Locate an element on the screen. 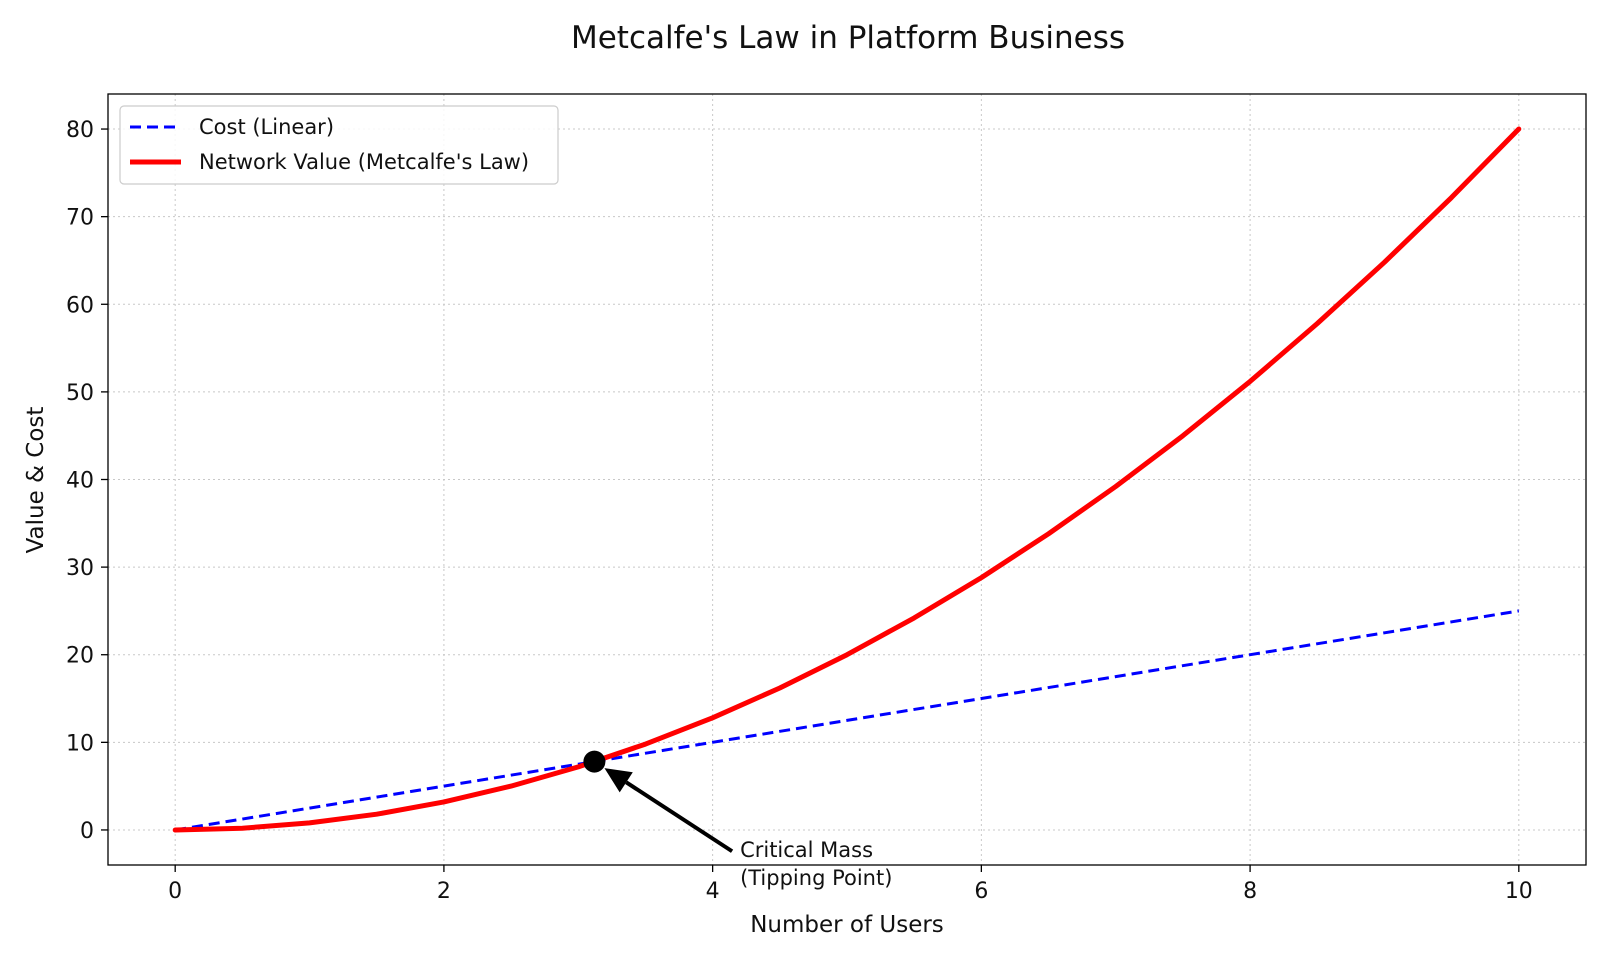 The image size is (1600, 960). y-tick-label: 50 is located at coordinates (80, 393).